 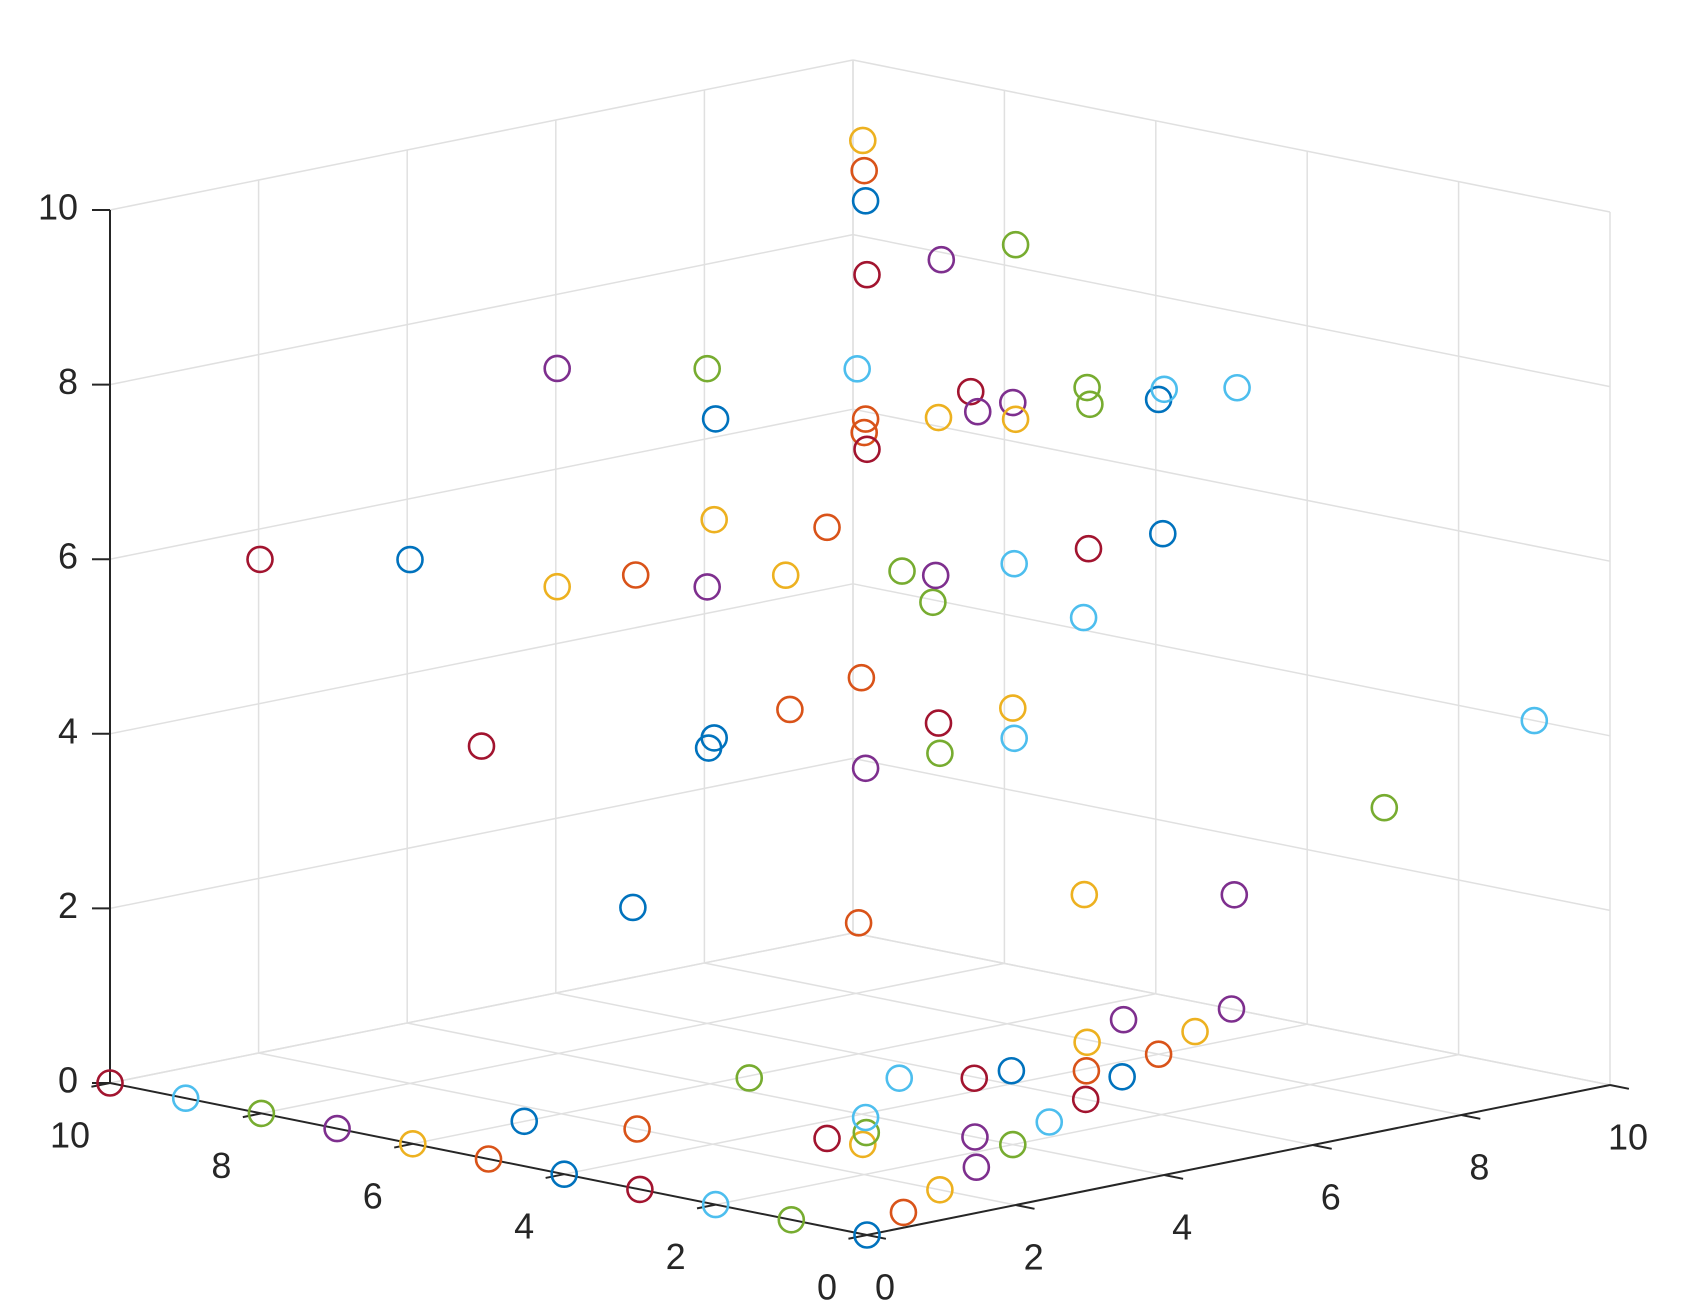 What do you see at coordinates (1238, 1160) in the screenshot?
I see `x-axis-line` at bounding box center [1238, 1160].